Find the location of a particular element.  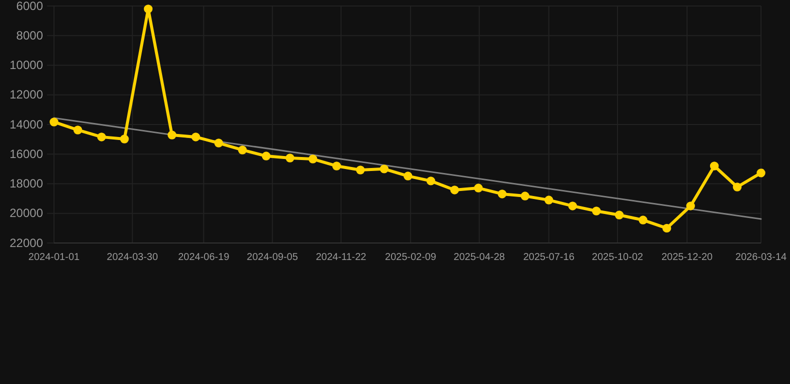

y-tick-label: 22000 is located at coordinates (27, 243).